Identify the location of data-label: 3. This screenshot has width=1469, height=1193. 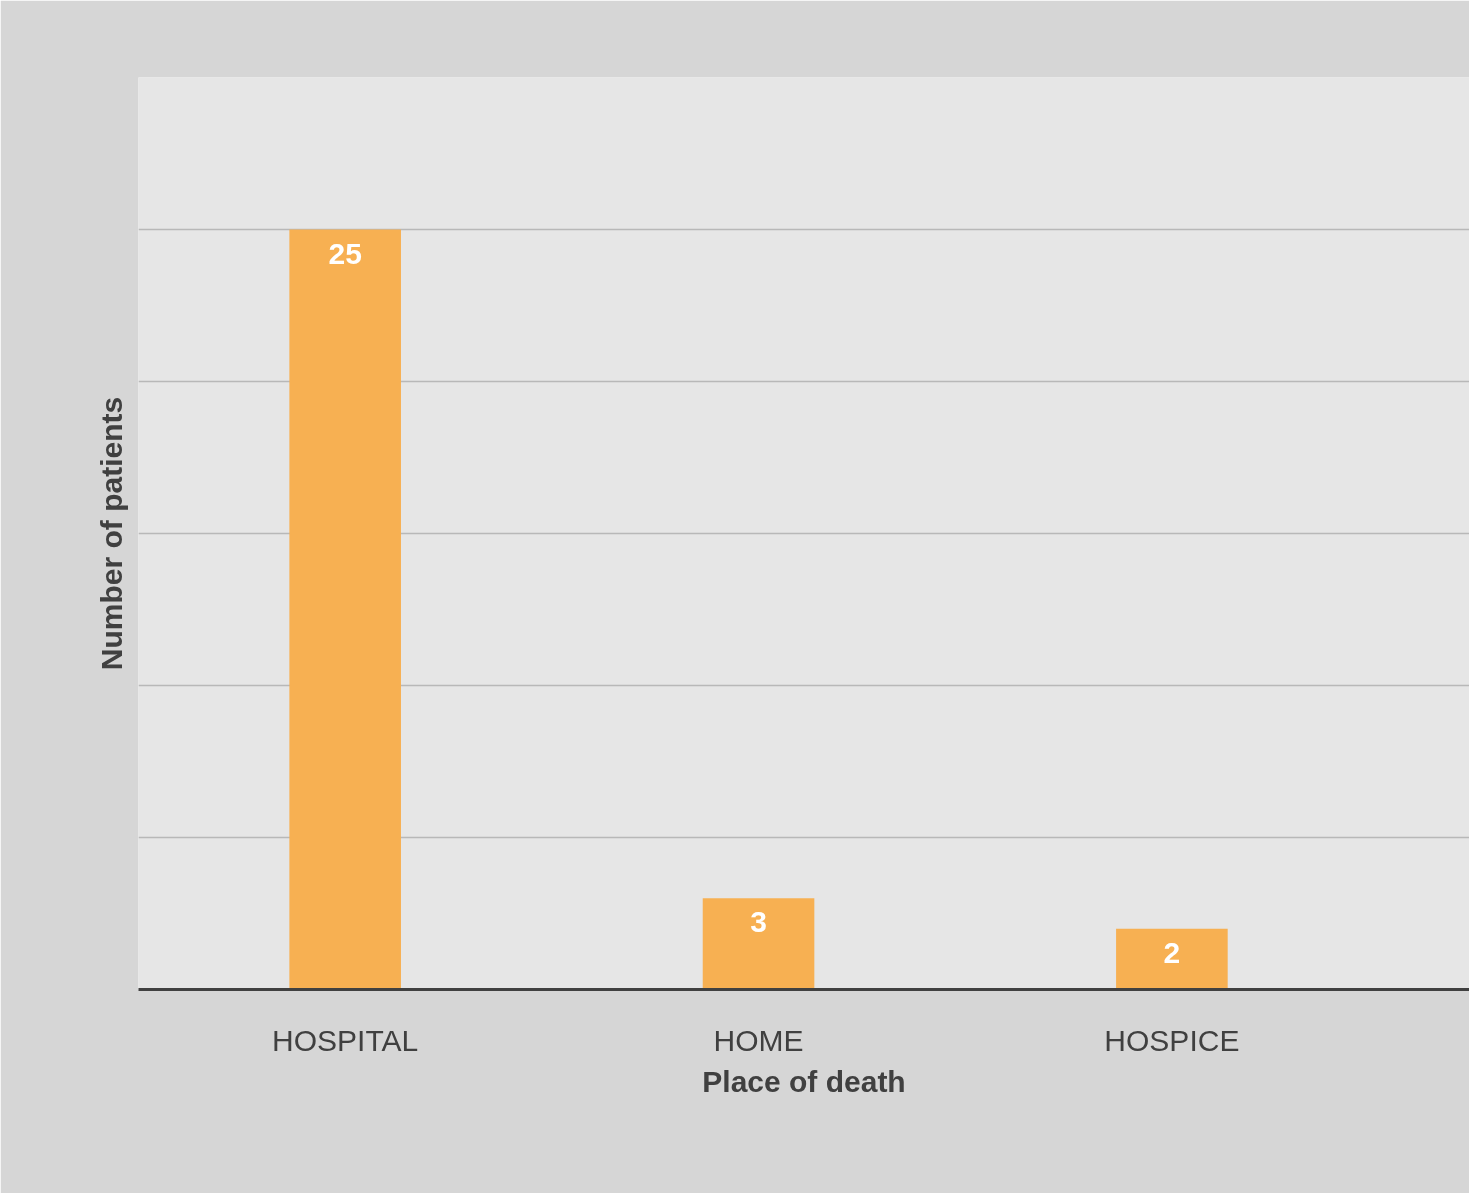
(758, 922).